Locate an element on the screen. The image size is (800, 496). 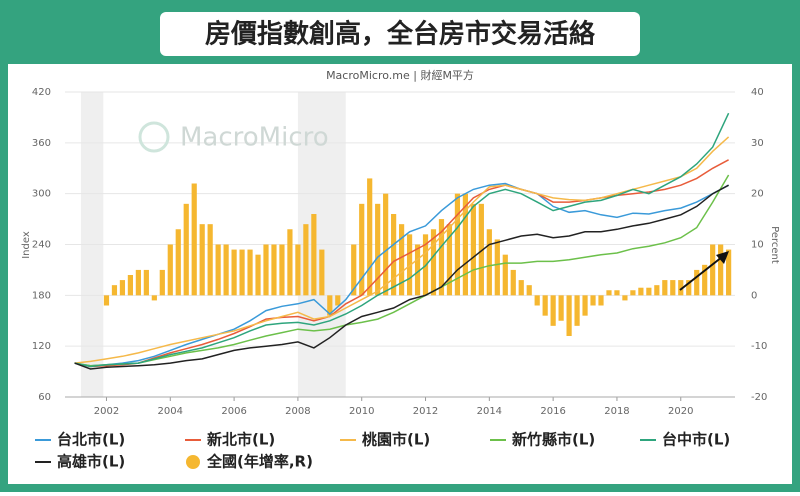
y-tick-label: 120 is located at coordinates (41, 346).